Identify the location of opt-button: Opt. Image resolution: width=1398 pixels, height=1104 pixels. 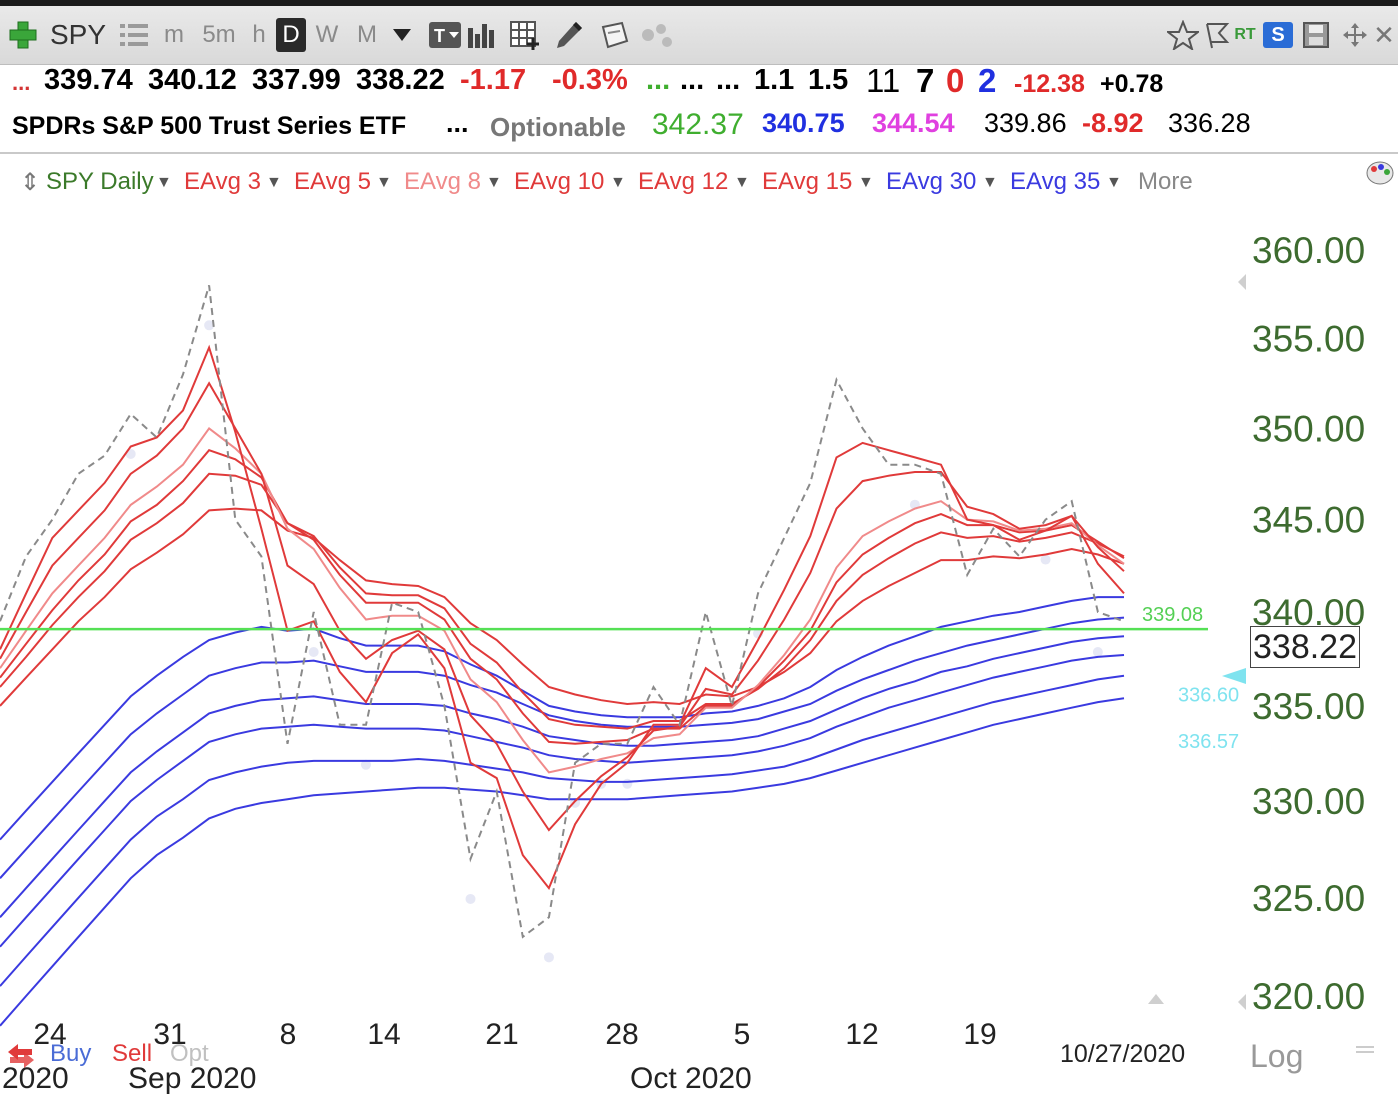
(189, 1053).